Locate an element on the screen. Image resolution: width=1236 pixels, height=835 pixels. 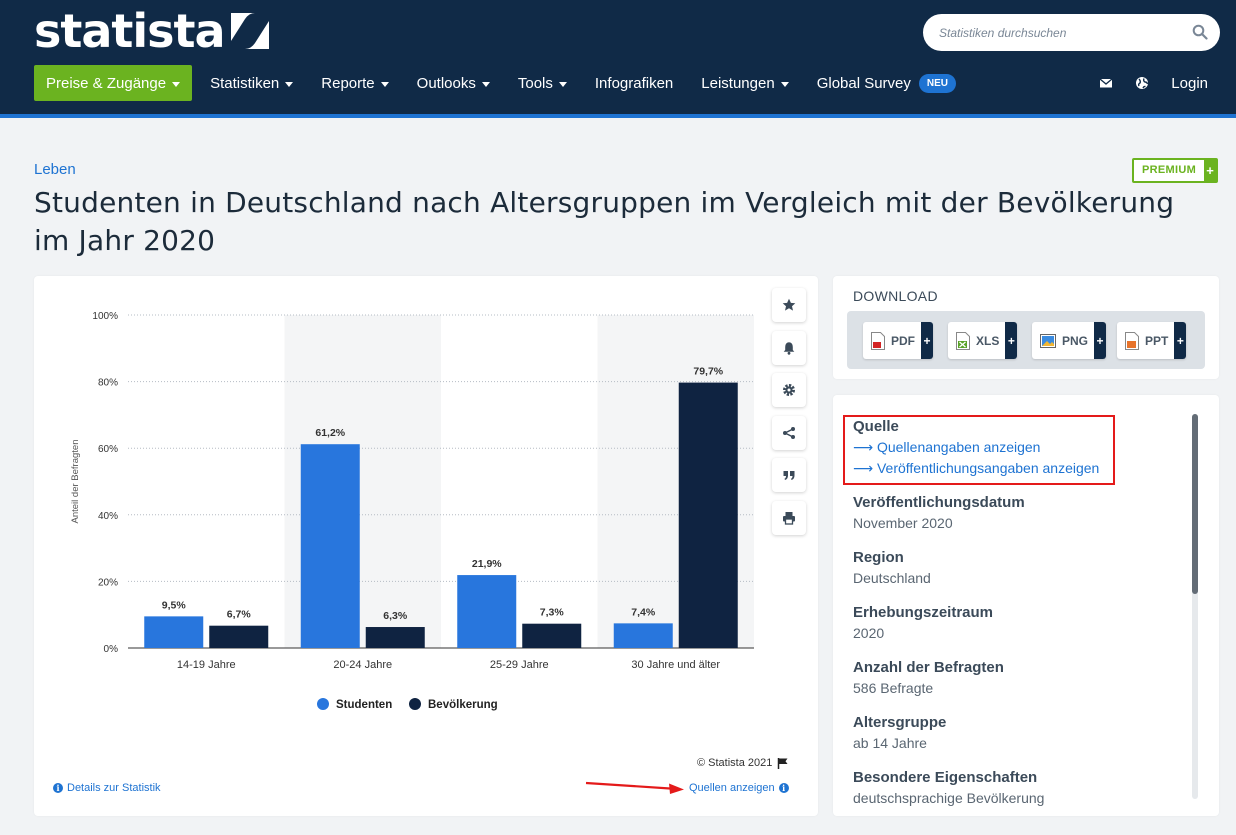
print-button is located at coordinates (789, 517).